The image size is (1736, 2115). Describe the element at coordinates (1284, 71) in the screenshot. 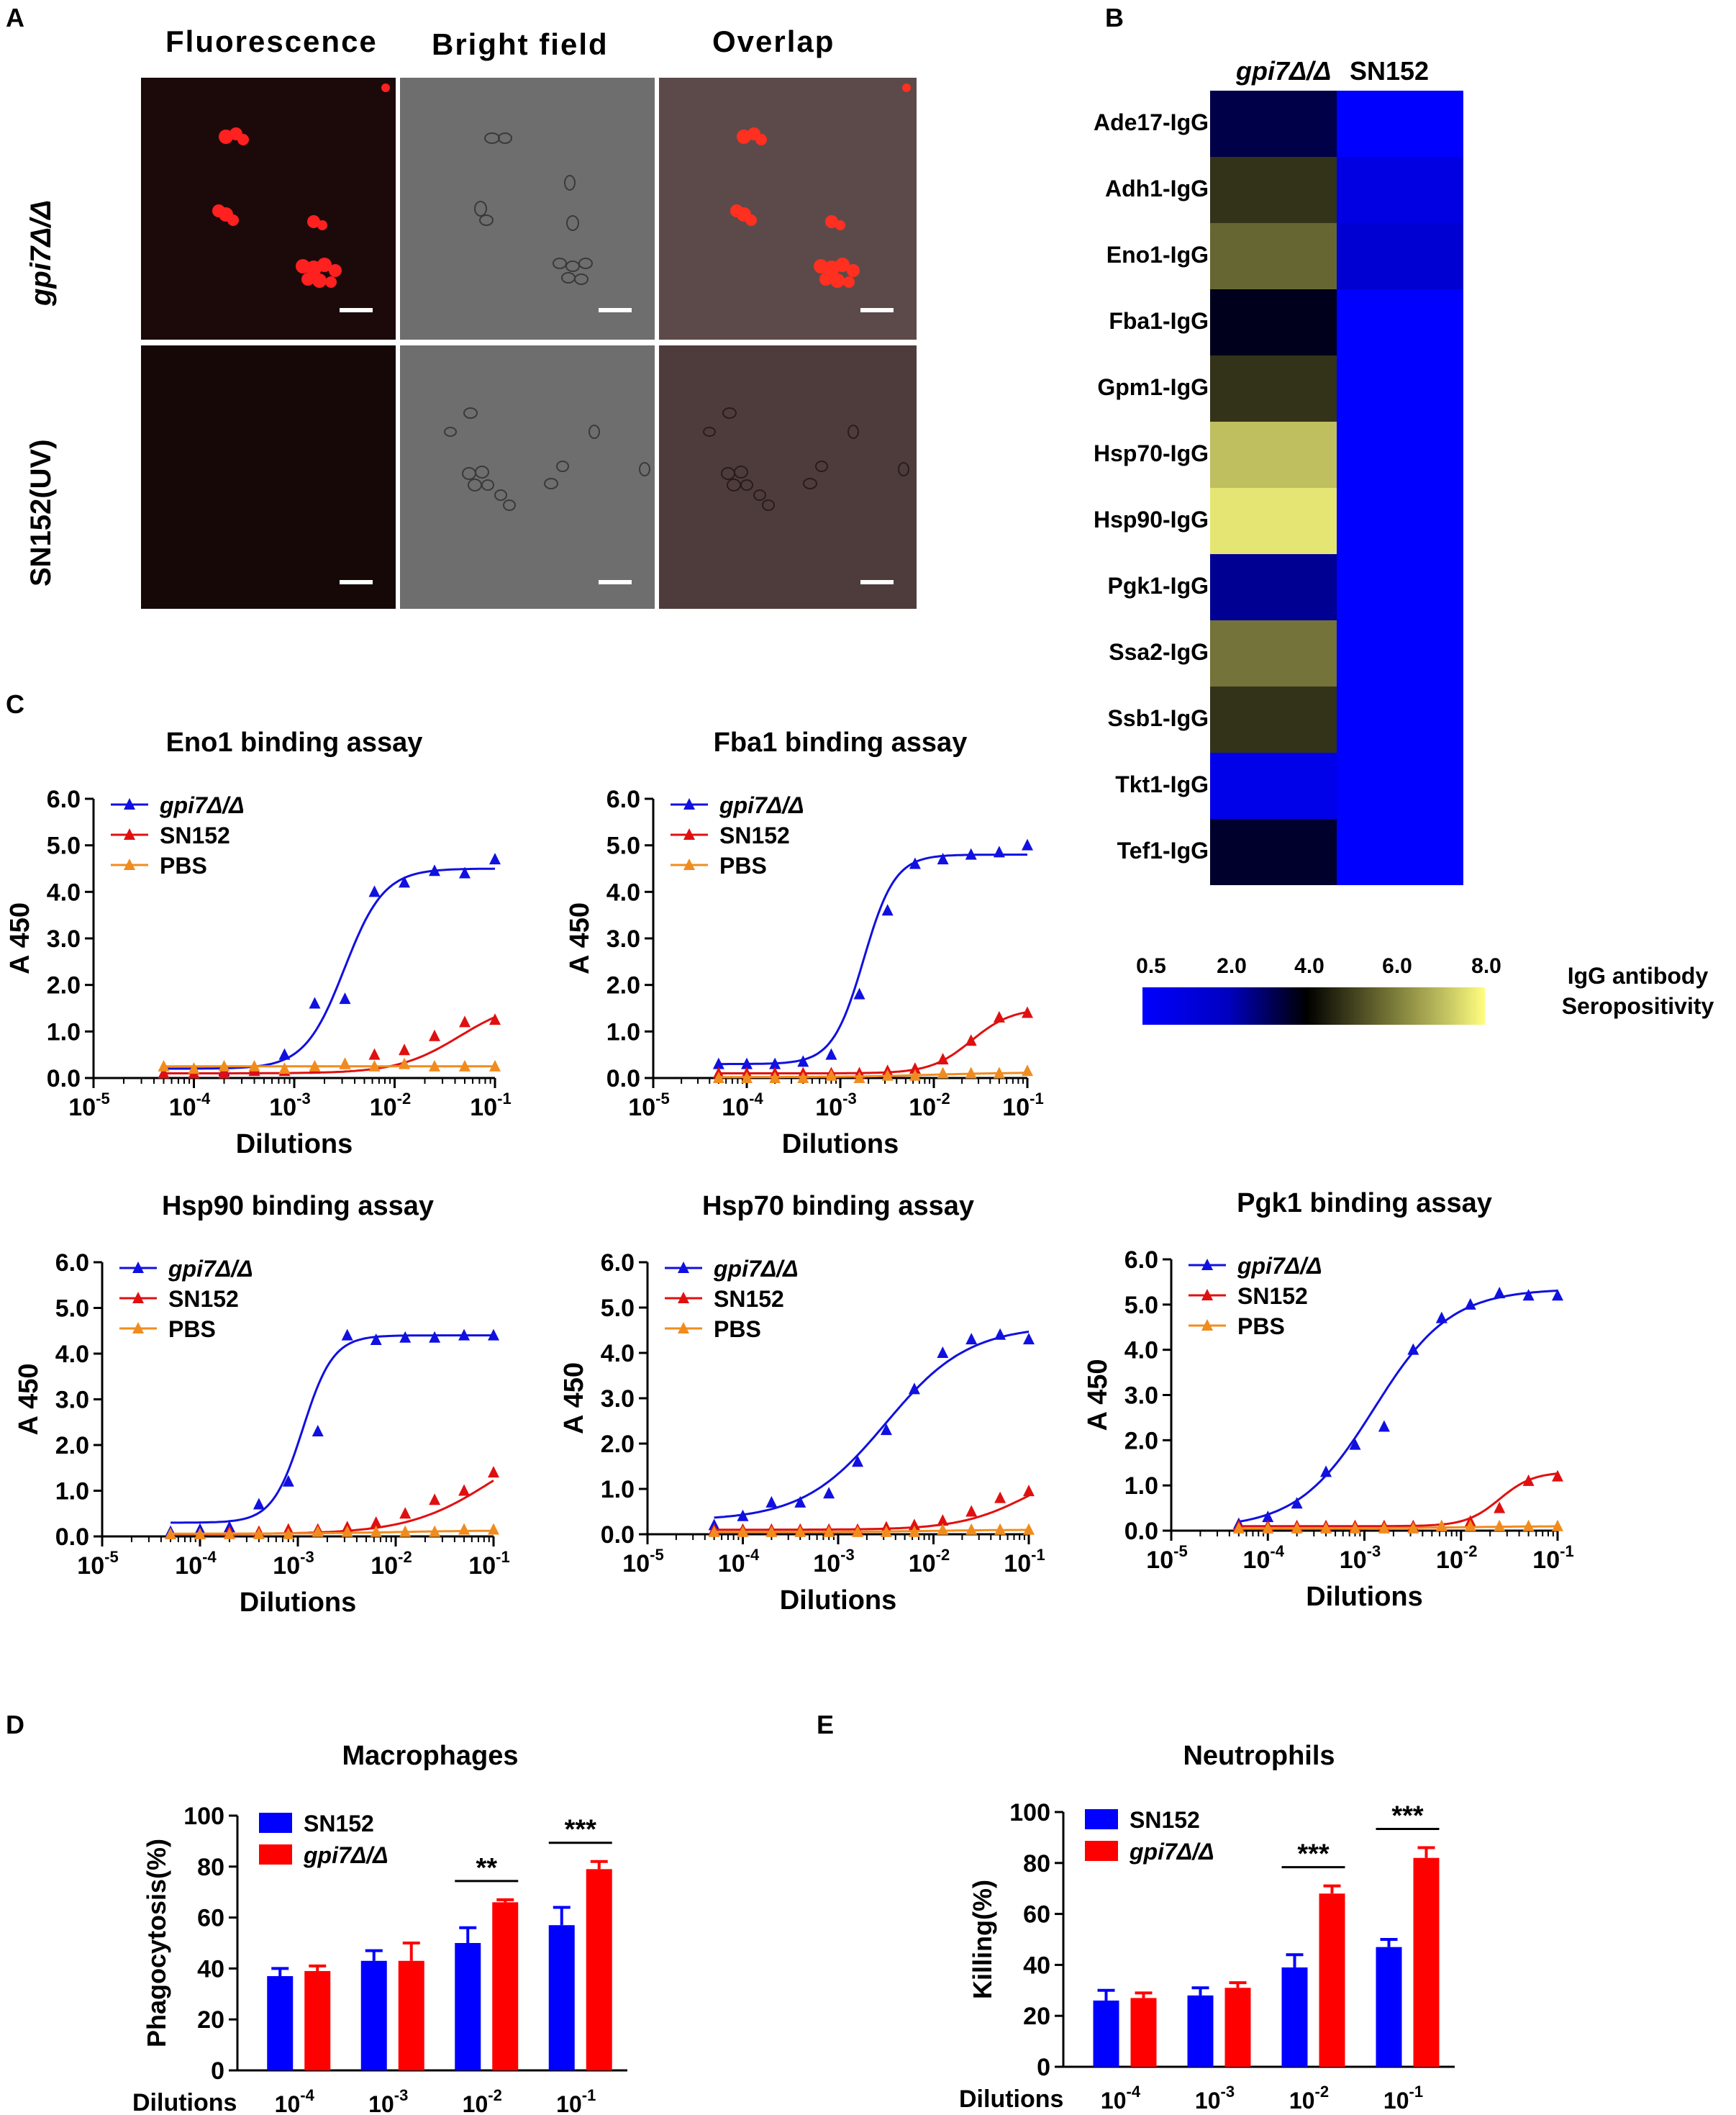

I see `heatmap-col-gpi7: gpi7Δ/Δ` at that location.